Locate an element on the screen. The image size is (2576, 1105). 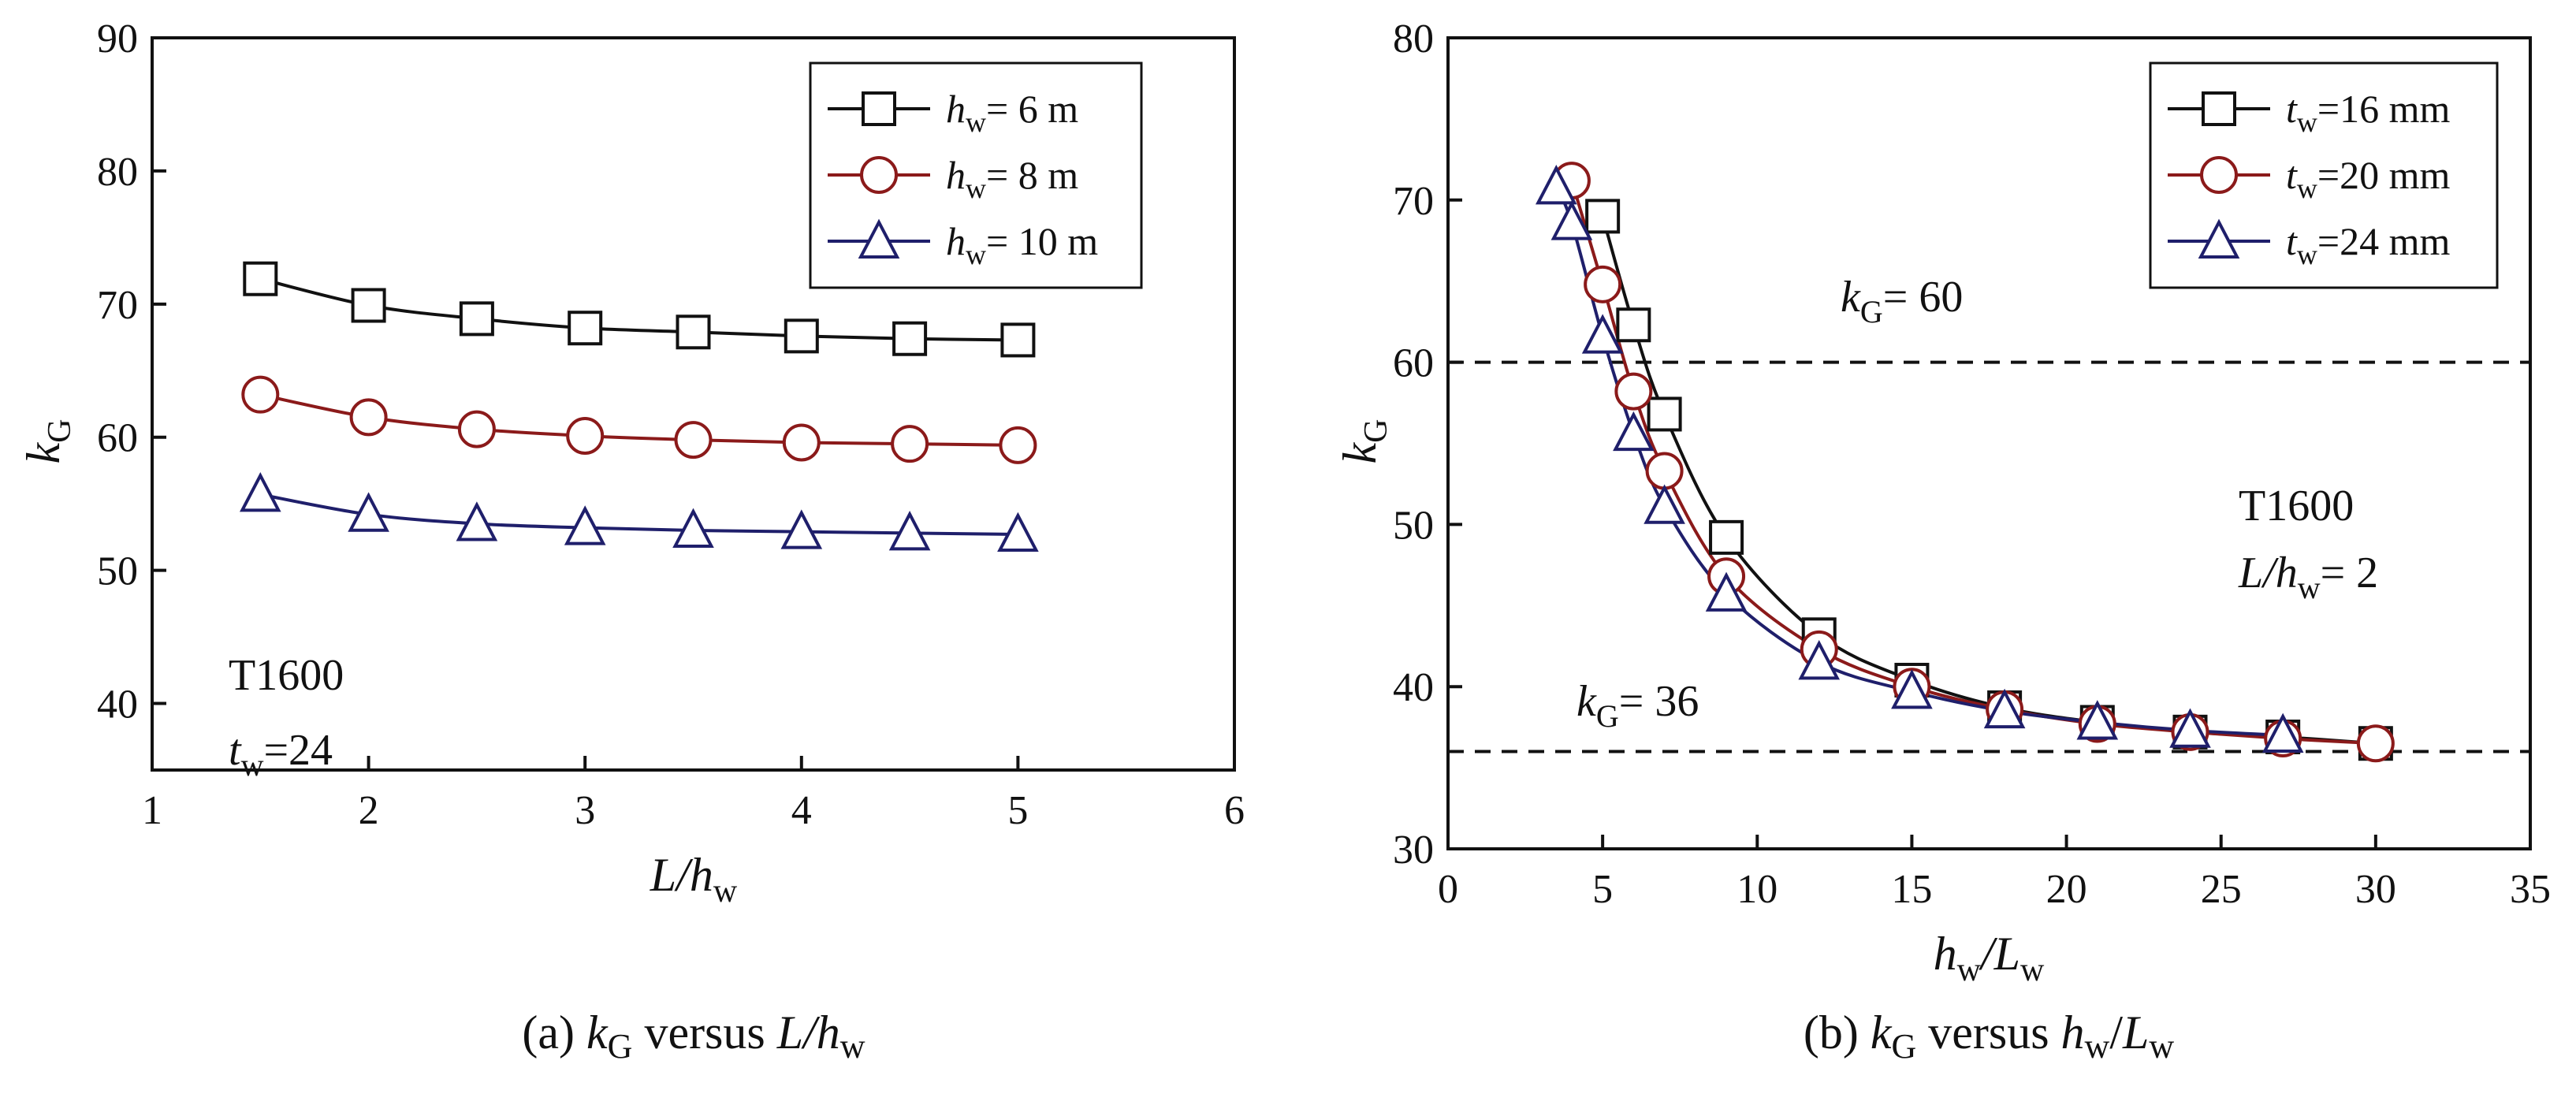
legend-entry-label: tw=20 mm is located at coordinates (2368, 178).